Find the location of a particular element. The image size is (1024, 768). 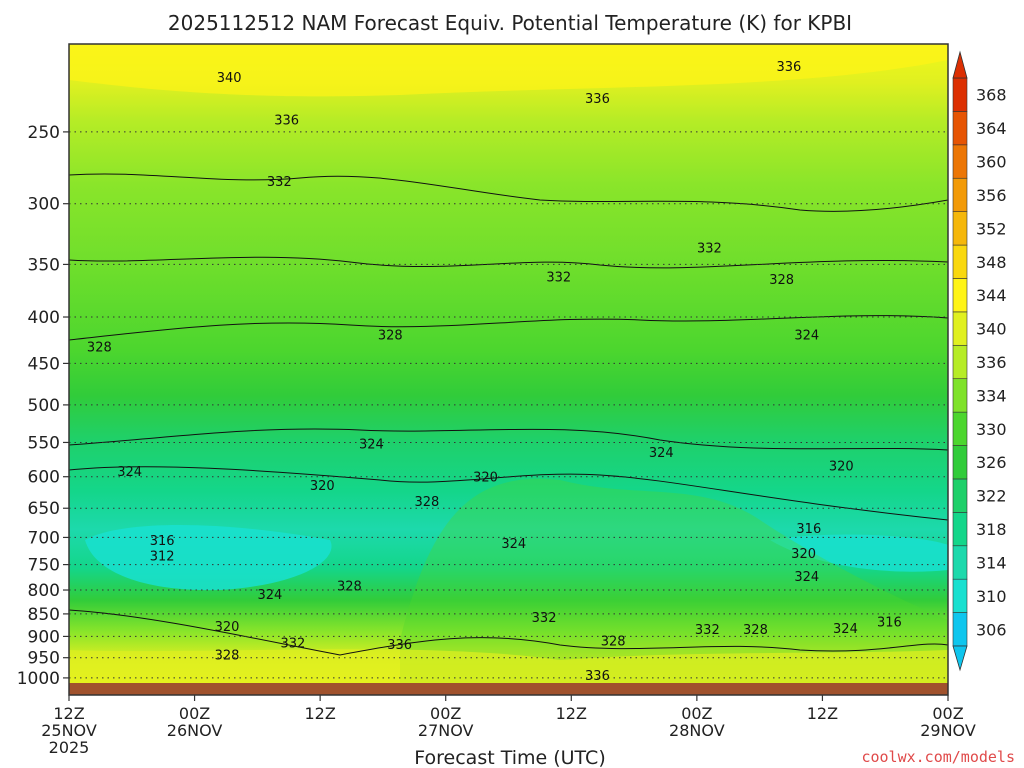

colorbar-label-314: 314 is located at coordinates (991, 562).